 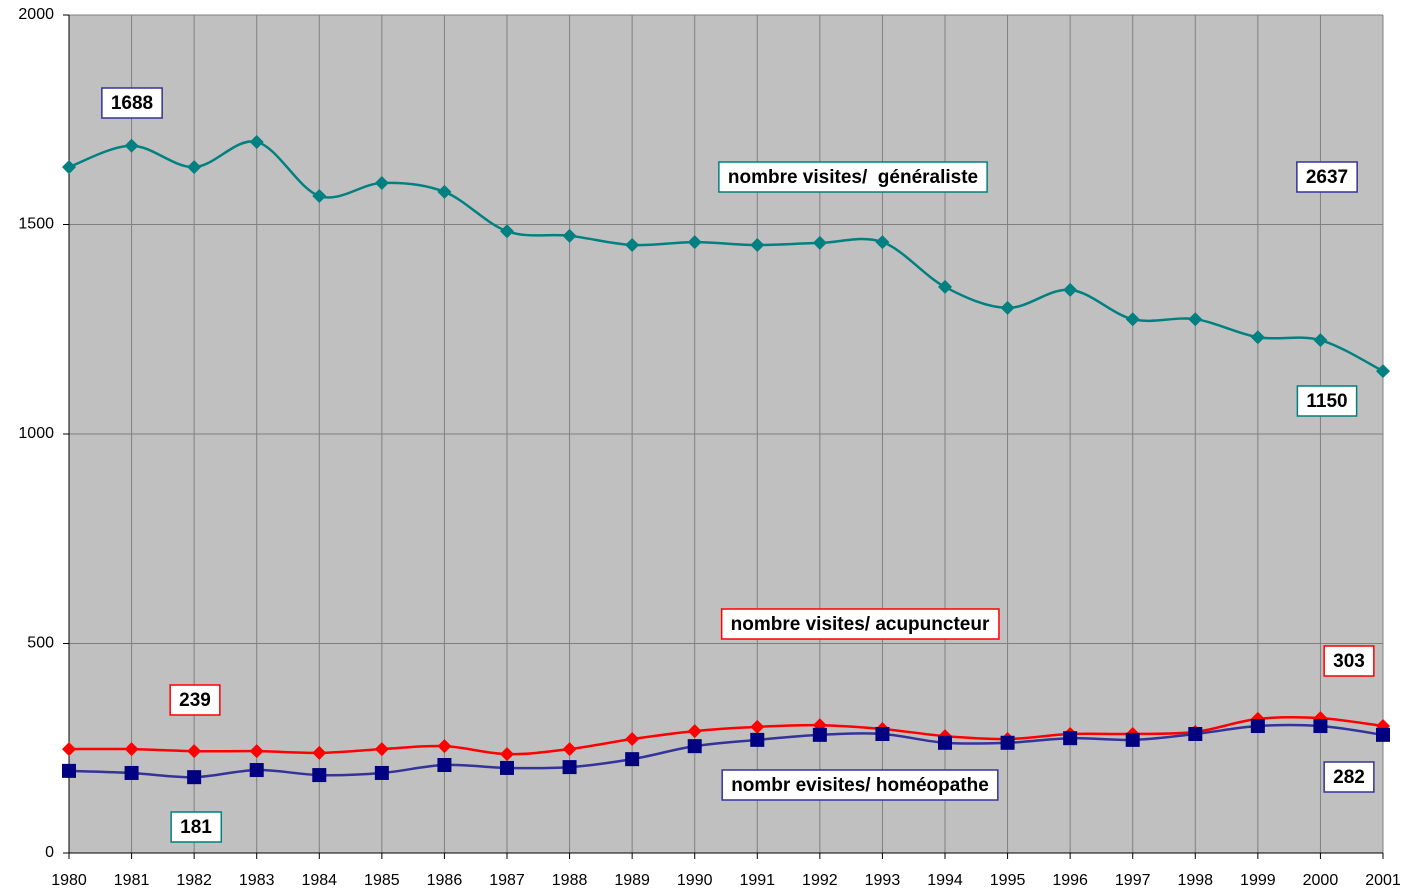 I want to click on label-text: 239, so click(x=195, y=700).